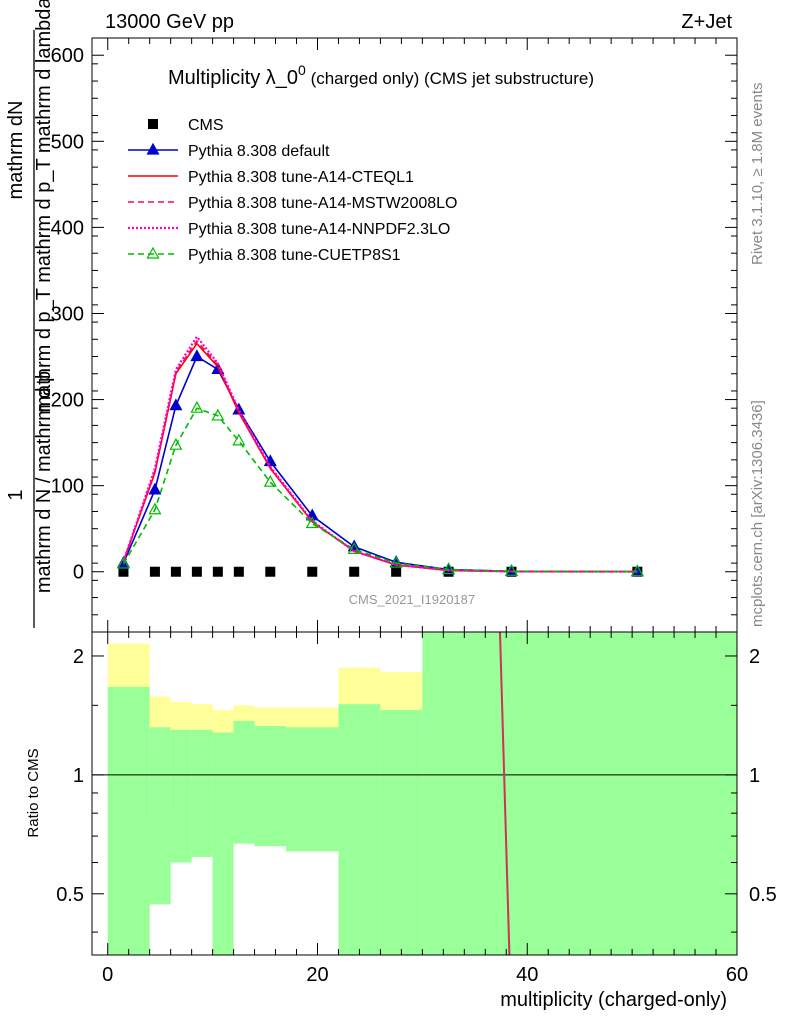 Image resolution: width=786 pixels, height=1024 pixels. What do you see at coordinates (67, 487) in the screenshot?
I see `y-tick-label: 100` at bounding box center [67, 487].